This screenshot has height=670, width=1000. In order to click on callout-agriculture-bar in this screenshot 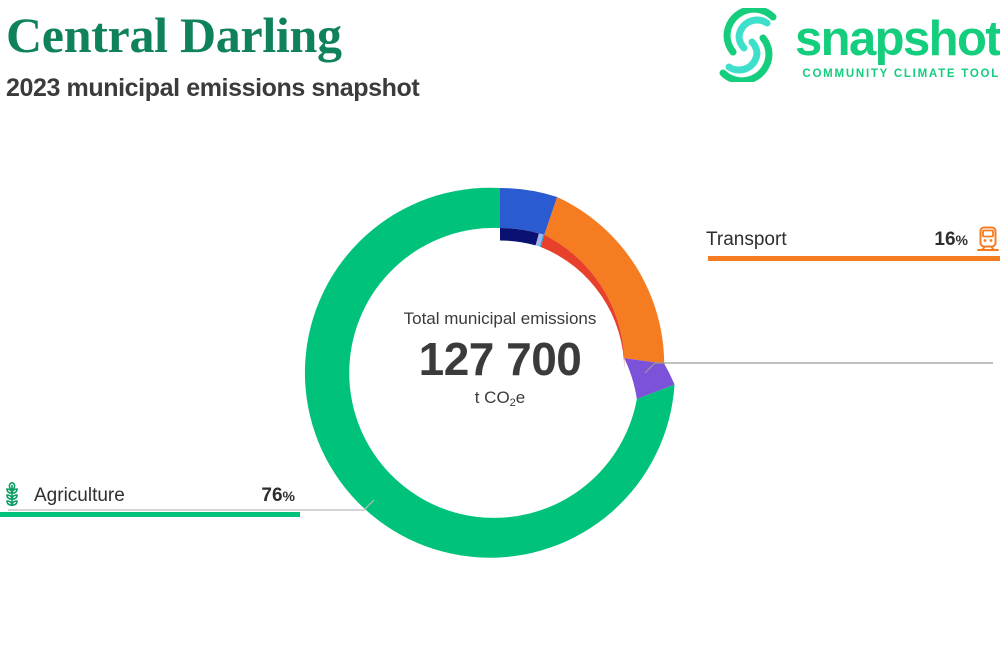, I will do `click(187, 514)`.